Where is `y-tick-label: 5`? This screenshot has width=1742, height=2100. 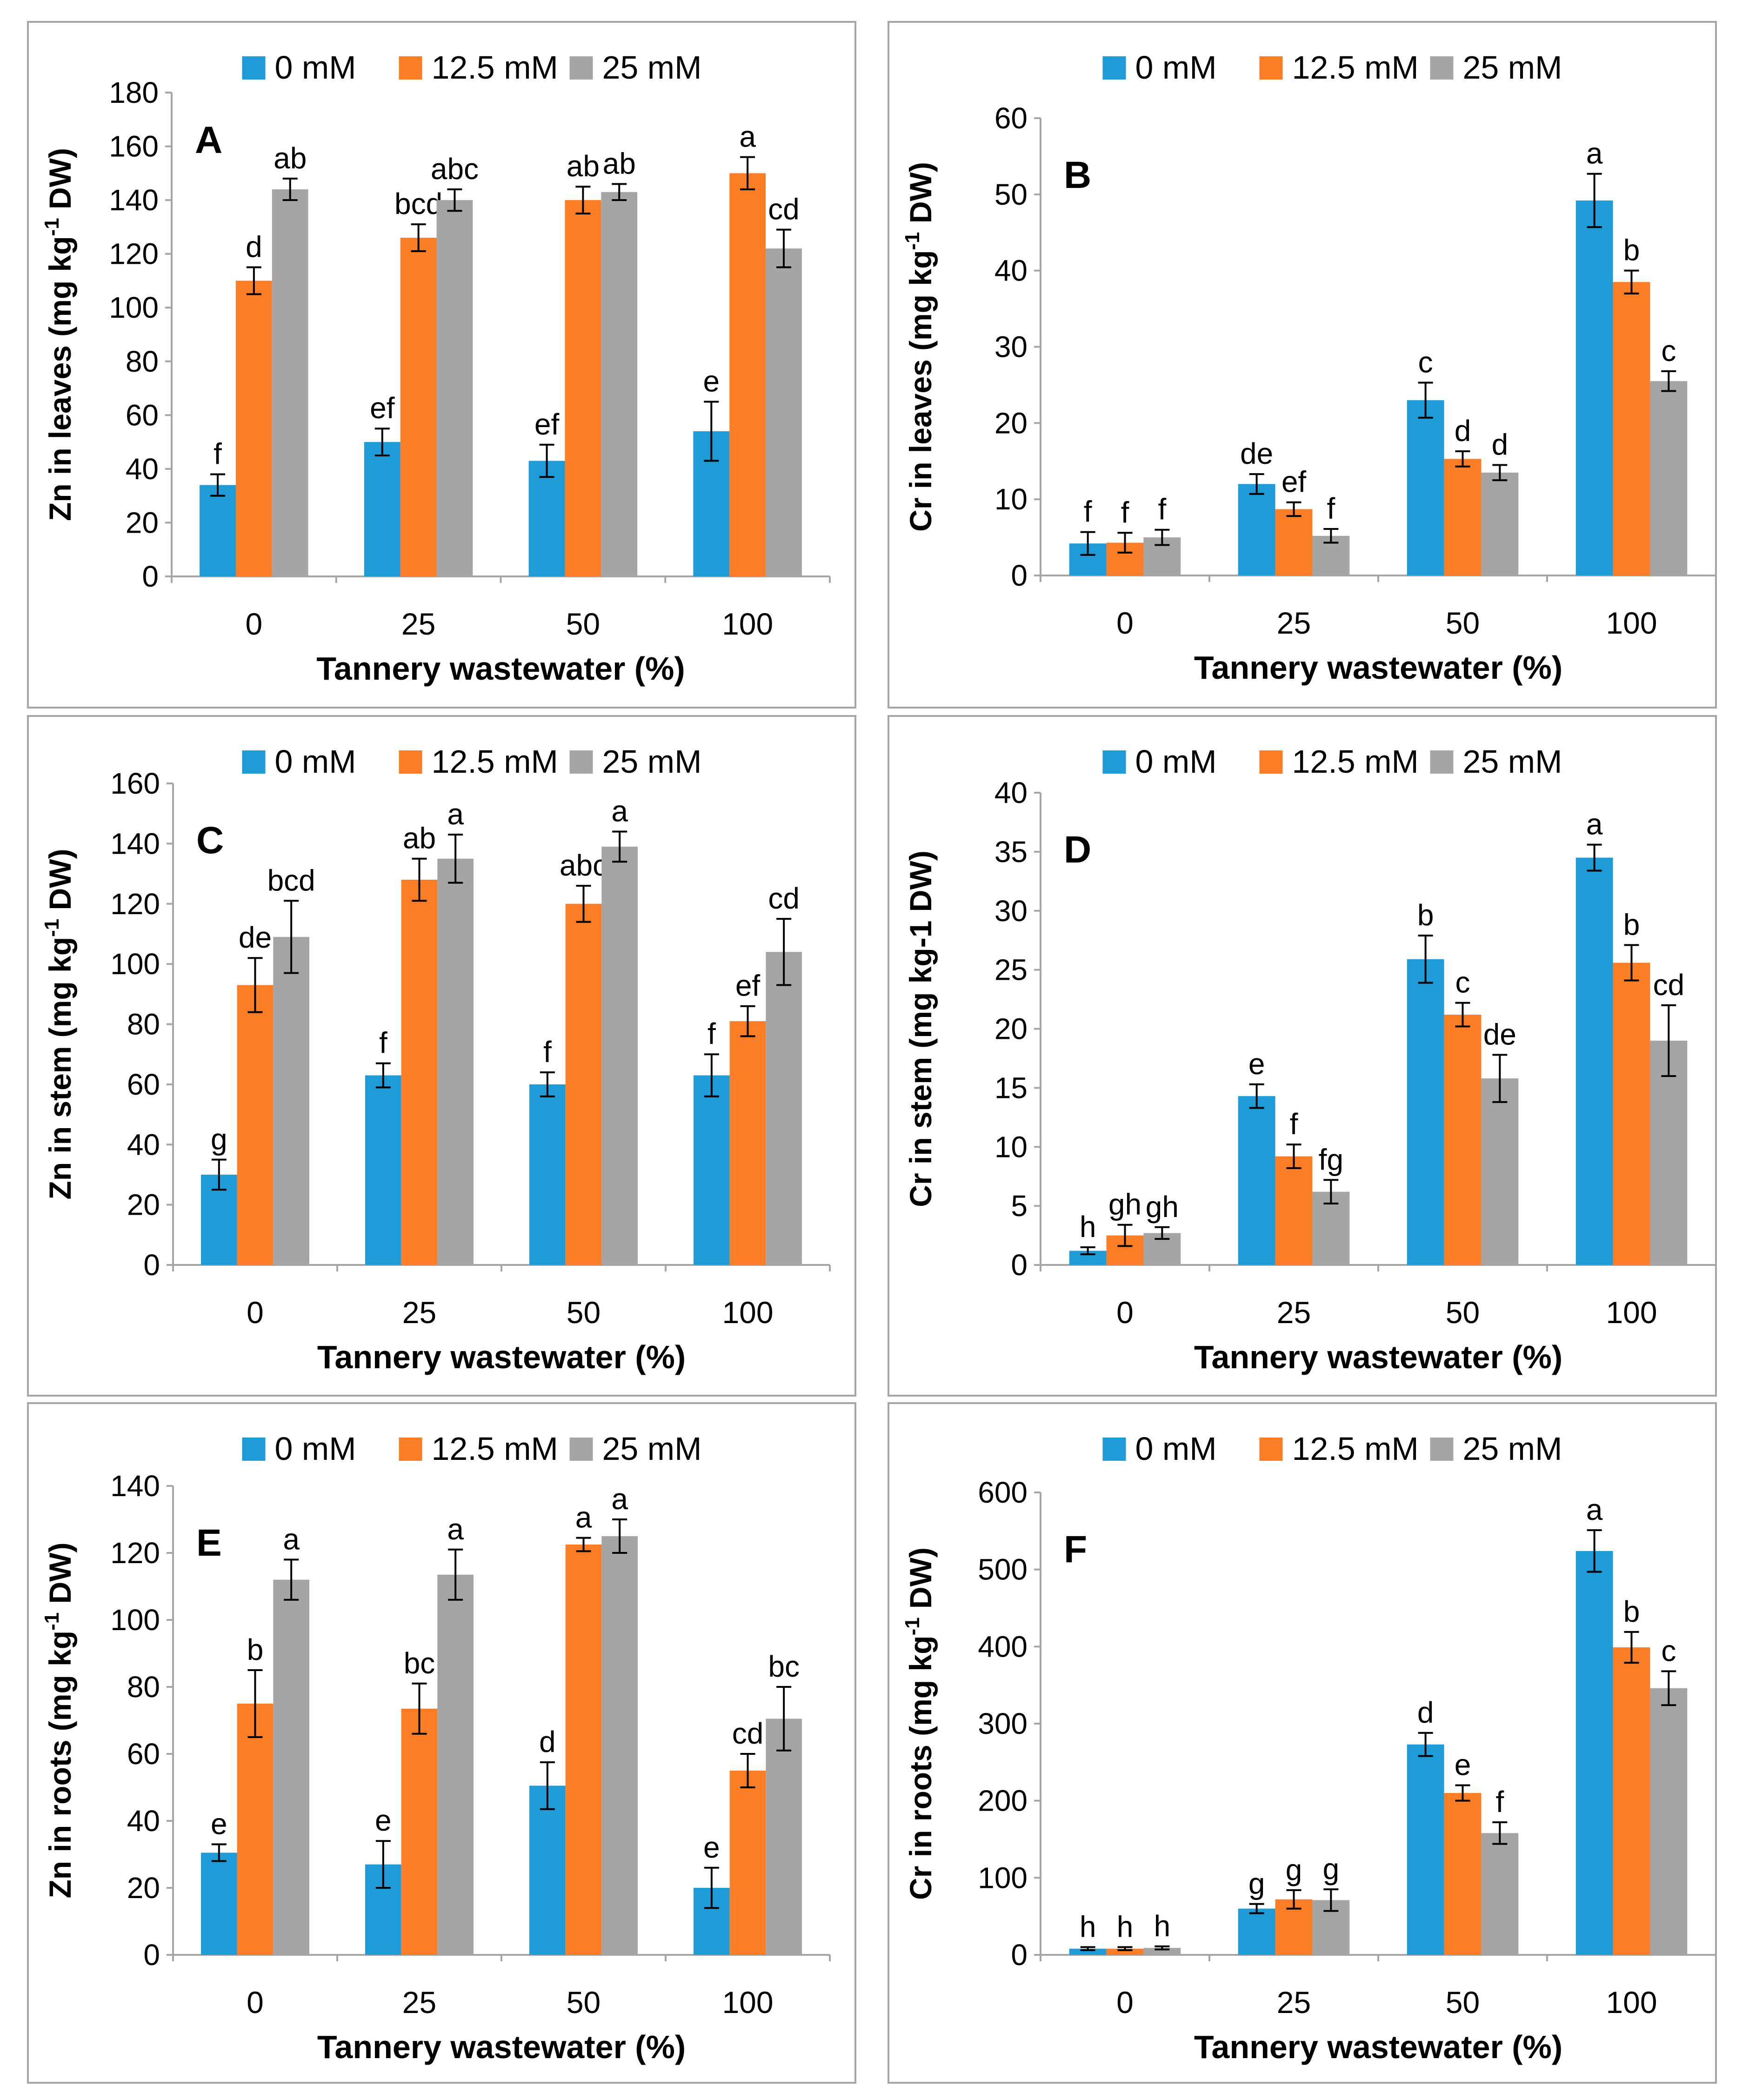
y-tick-label: 5 is located at coordinates (1020, 1206).